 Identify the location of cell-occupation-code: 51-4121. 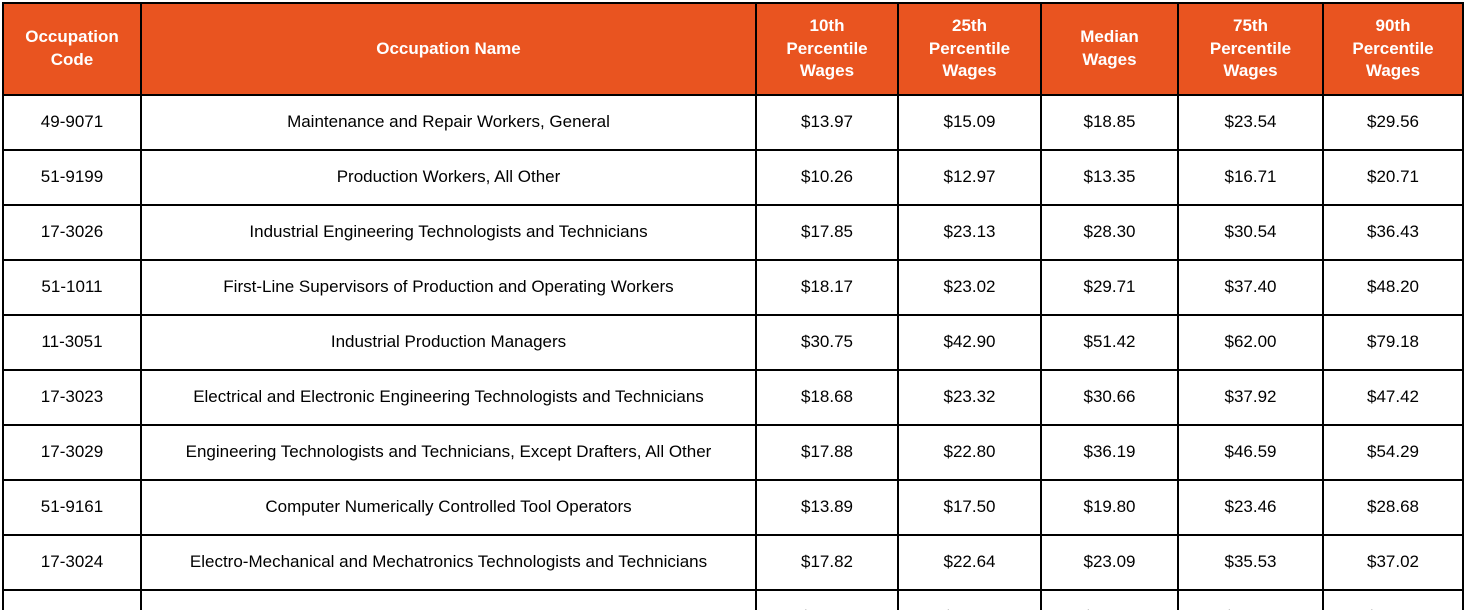
(72, 599).